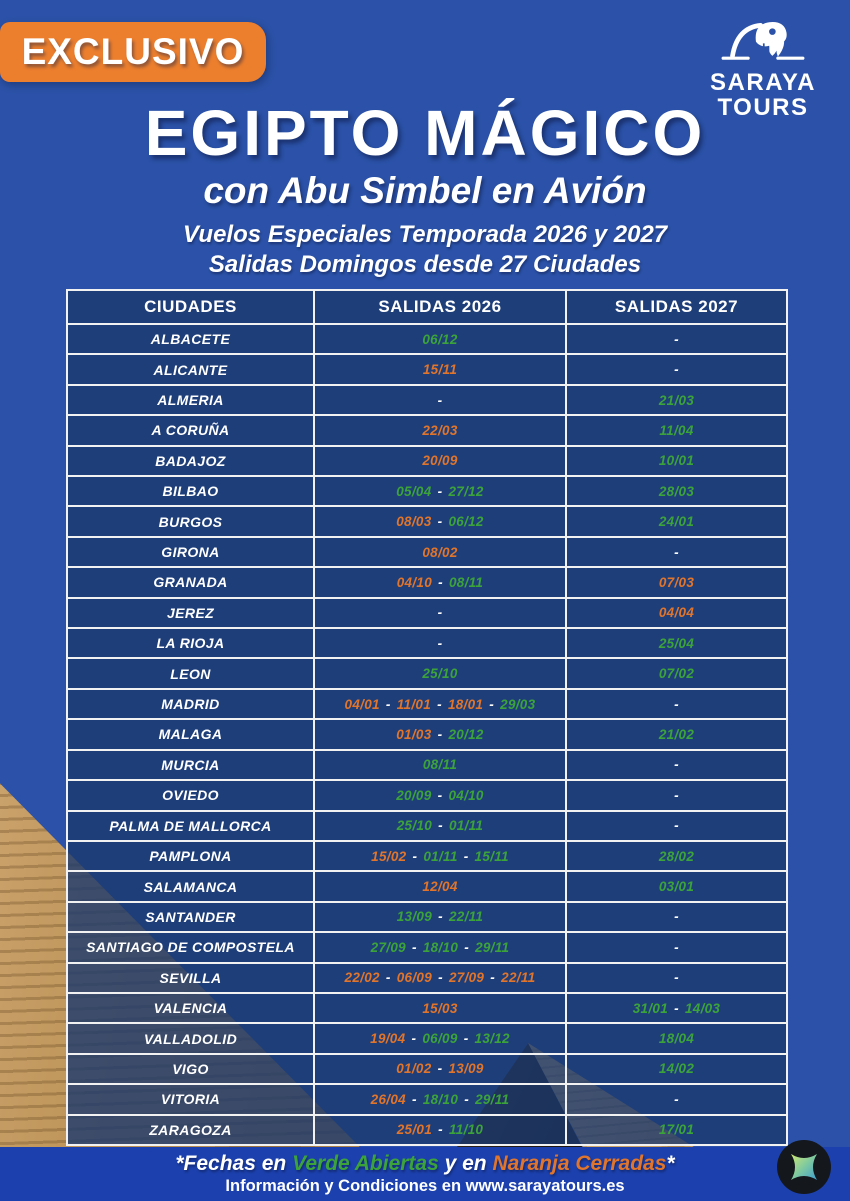 The width and height of the screenshot is (850, 1201). What do you see at coordinates (440, 552) in the screenshot?
I see `salidas-2026-cell: 08/02` at bounding box center [440, 552].